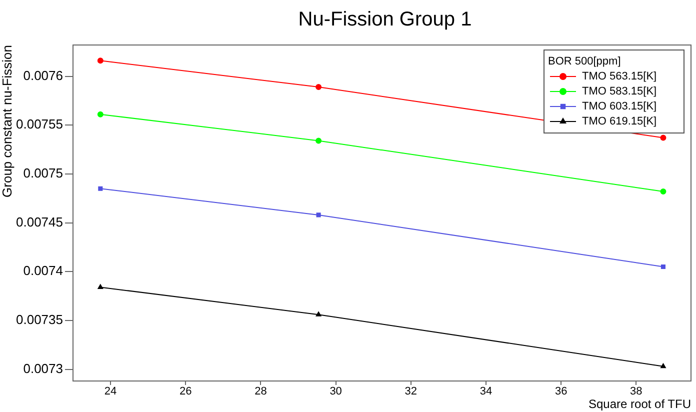 The image size is (696, 412). I want to click on legend-label: TMO 603.15[K], so click(619, 106).